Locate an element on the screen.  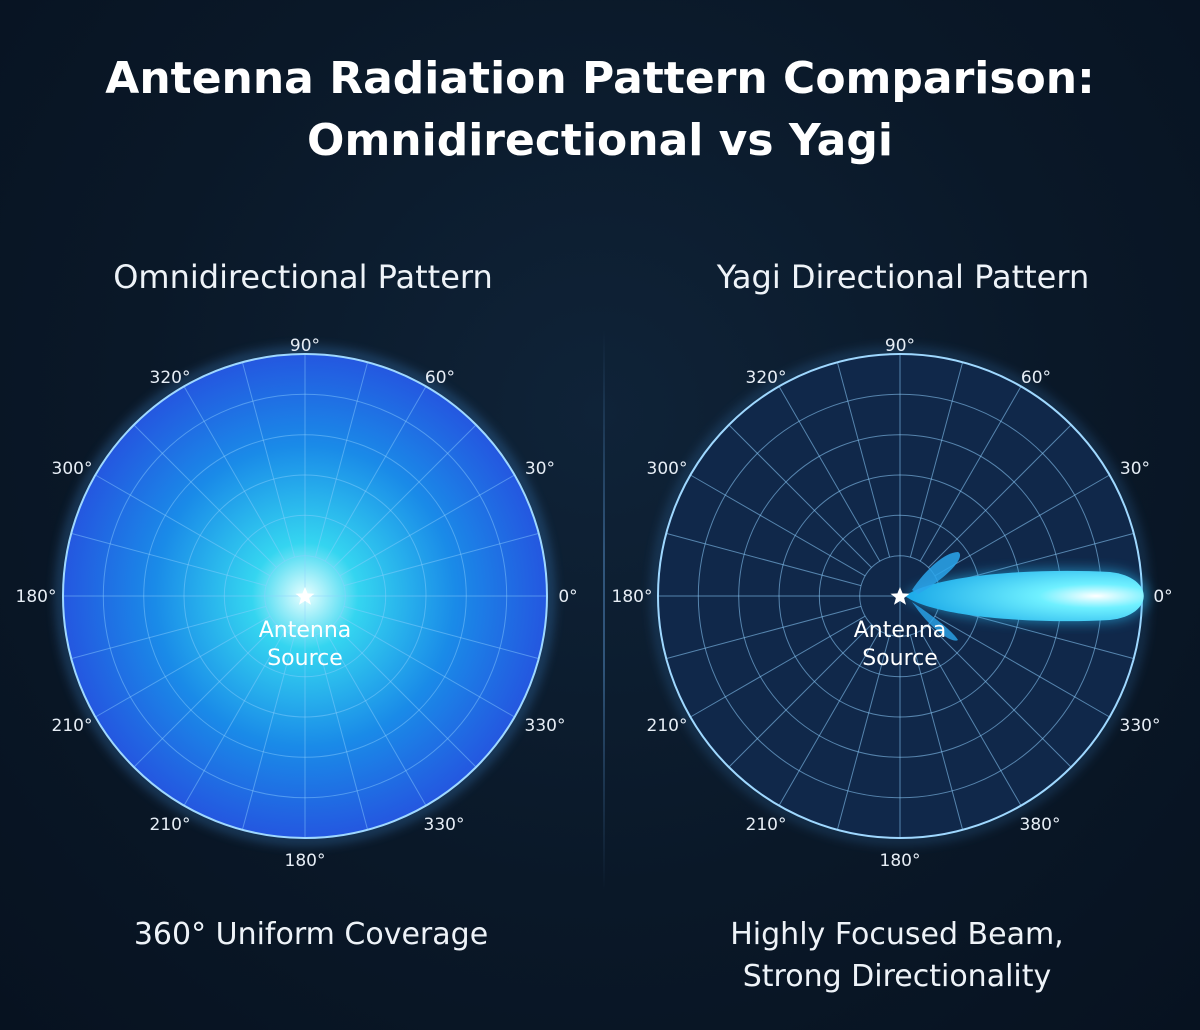
omni-angle-bottom: 180° is located at coordinates (305, 861).